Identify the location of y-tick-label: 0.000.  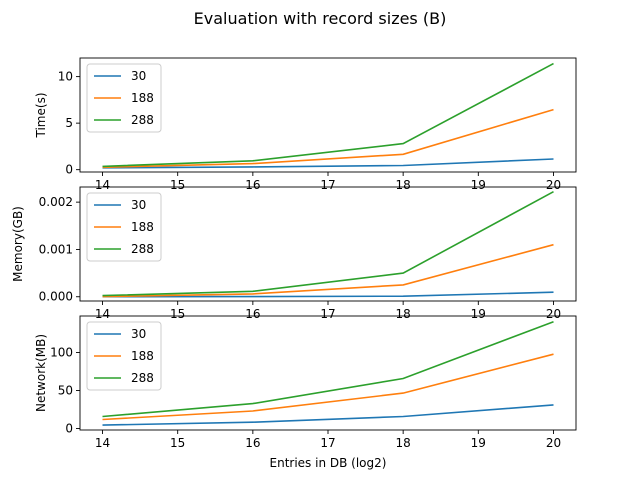
(56, 297).